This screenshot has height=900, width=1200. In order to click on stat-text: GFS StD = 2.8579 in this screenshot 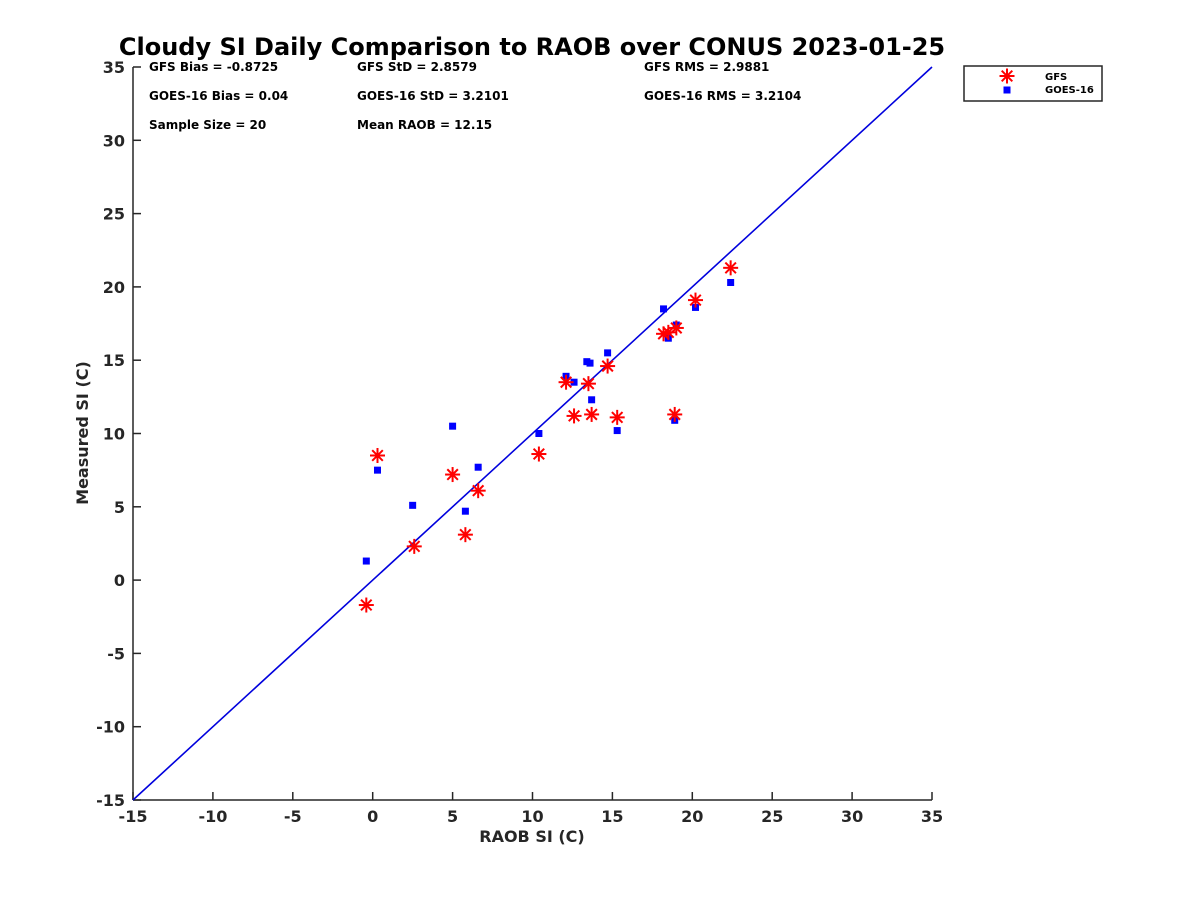, I will do `click(417, 67)`.